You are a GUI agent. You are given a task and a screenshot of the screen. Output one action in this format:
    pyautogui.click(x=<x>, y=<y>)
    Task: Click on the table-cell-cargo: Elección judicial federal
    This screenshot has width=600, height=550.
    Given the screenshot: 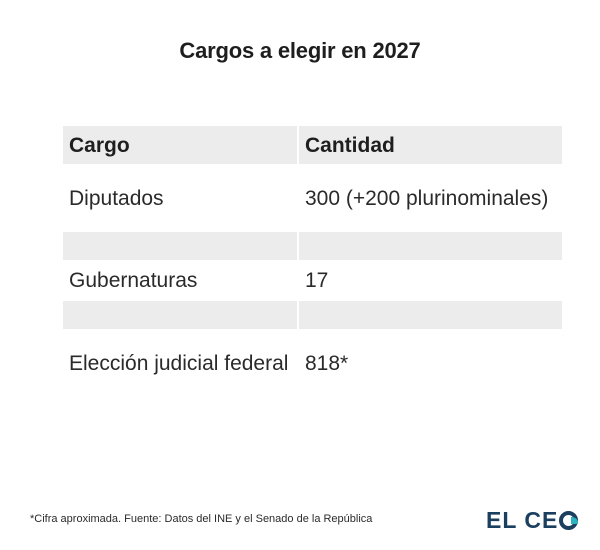 What is the action you would take?
    pyautogui.click(x=179, y=363)
    